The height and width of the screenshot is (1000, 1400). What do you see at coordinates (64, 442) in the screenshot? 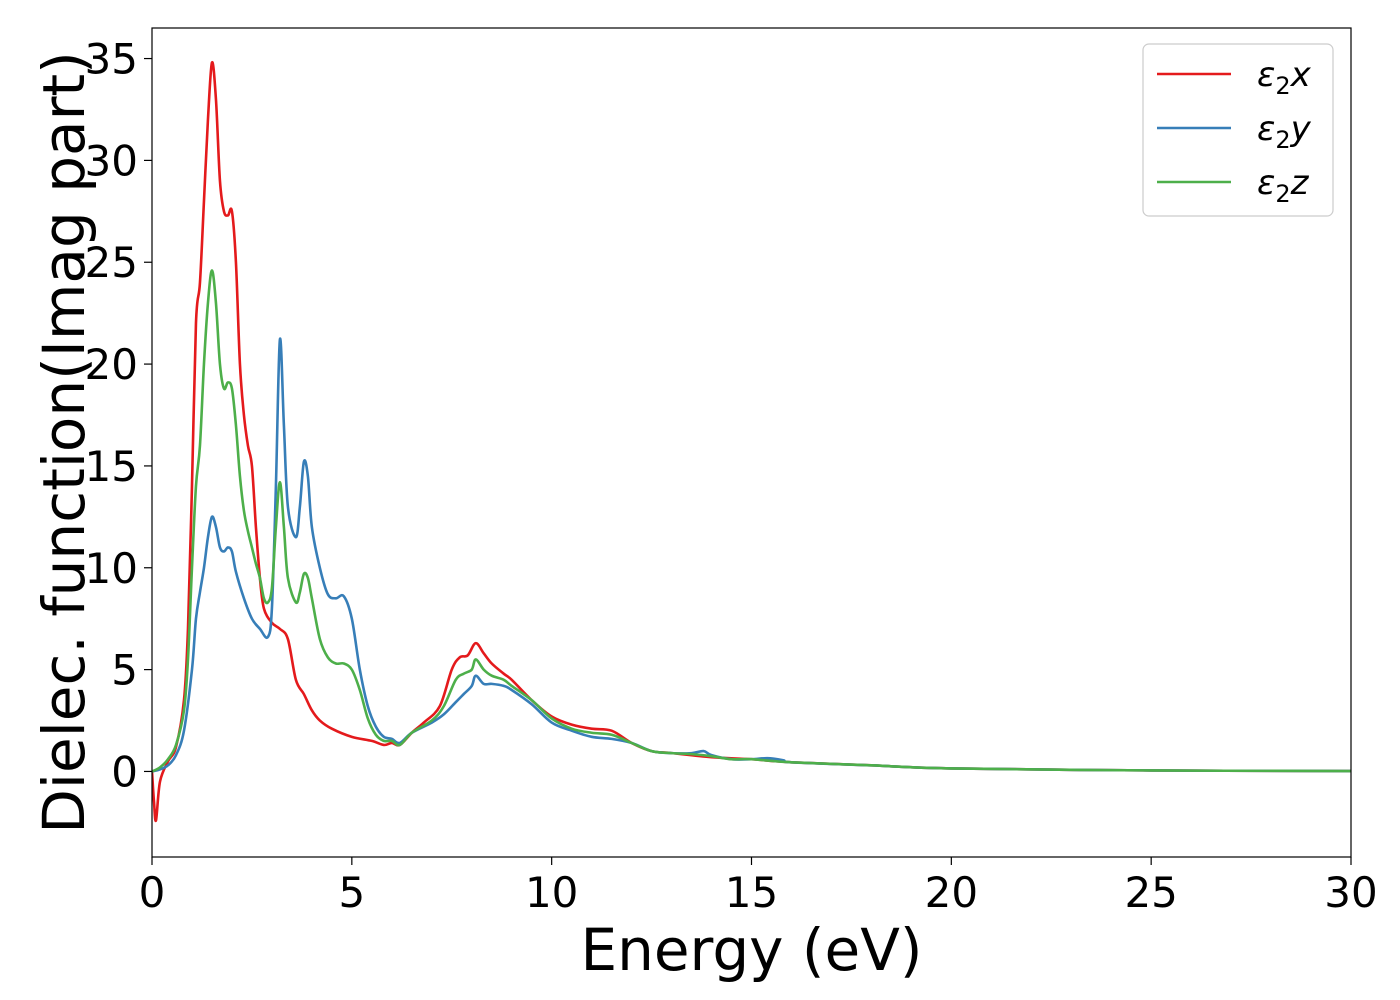
I see `y-axis-label: Dielec. function(Imag part)` at bounding box center [64, 442].